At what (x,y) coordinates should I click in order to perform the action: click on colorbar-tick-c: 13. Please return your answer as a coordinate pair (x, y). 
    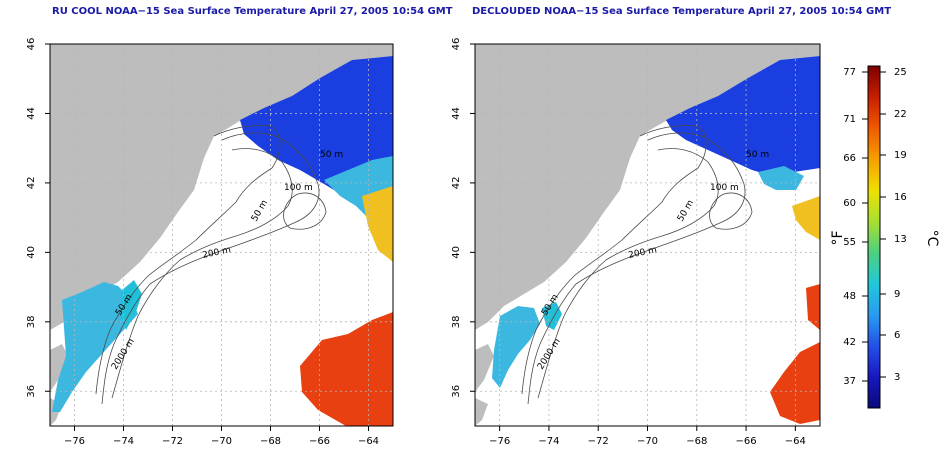
    Looking at the image, I should click on (900, 239).